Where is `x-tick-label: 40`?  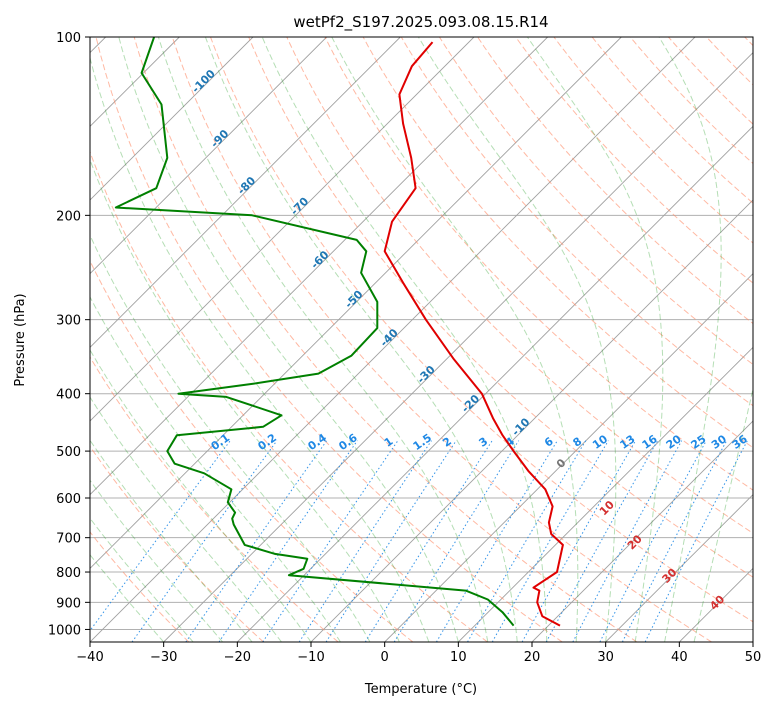
x-tick-label: 40 is located at coordinates (679, 657).